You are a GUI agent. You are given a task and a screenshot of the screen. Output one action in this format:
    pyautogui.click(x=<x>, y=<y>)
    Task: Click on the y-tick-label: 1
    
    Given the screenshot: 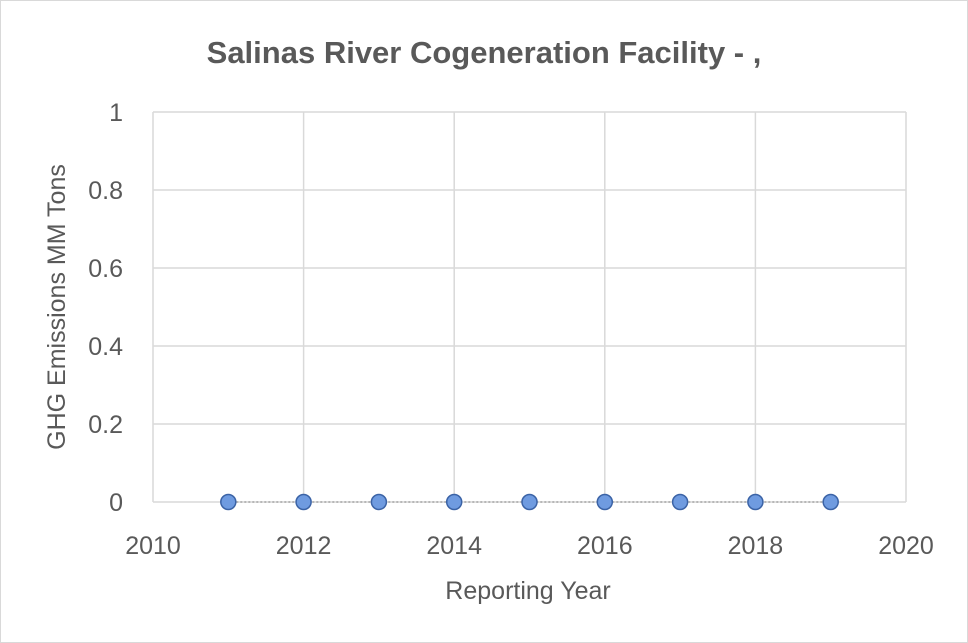 What is the action you would take?
    pyautogui.click(x=116, y=113)
    